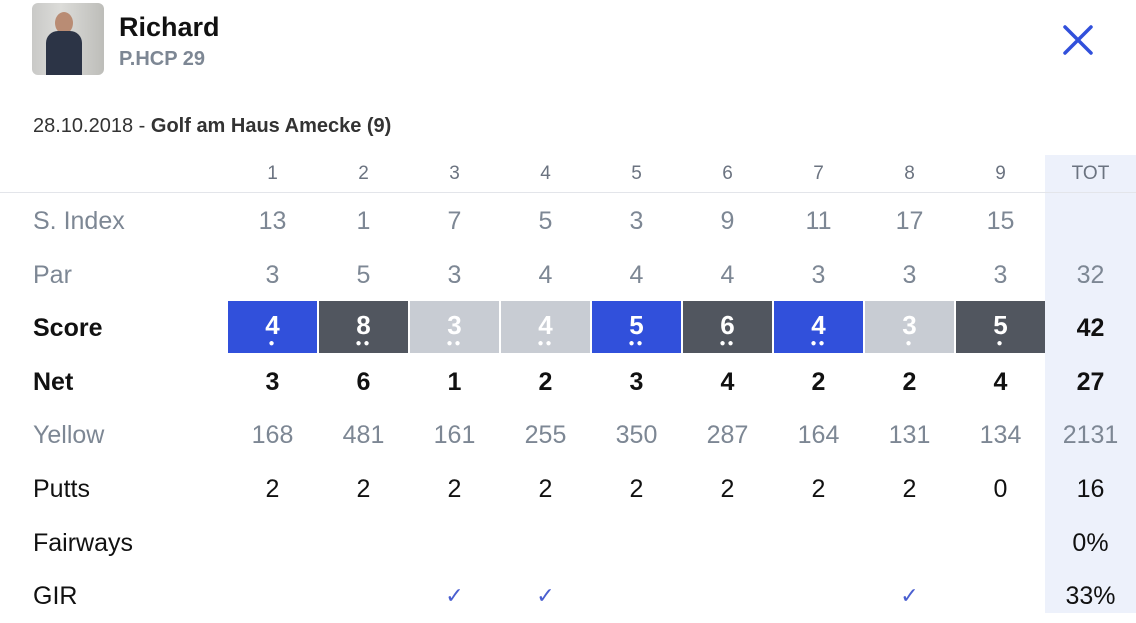  What do you see at coordinates (568, 328) in the screenshot?
I see `row-score: Score 4 ● 8 ●● 3 ●● 4 ●● 5 ●● 6 ●● 4 ●● 3 ● 5 ● 42` at bounding box center [568, 328].